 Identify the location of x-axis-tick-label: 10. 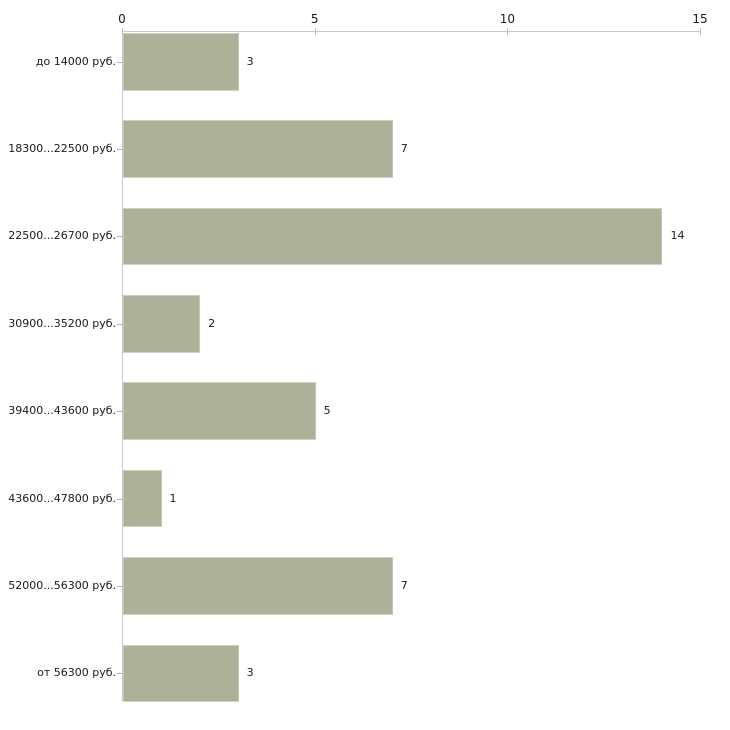
(507, 19).